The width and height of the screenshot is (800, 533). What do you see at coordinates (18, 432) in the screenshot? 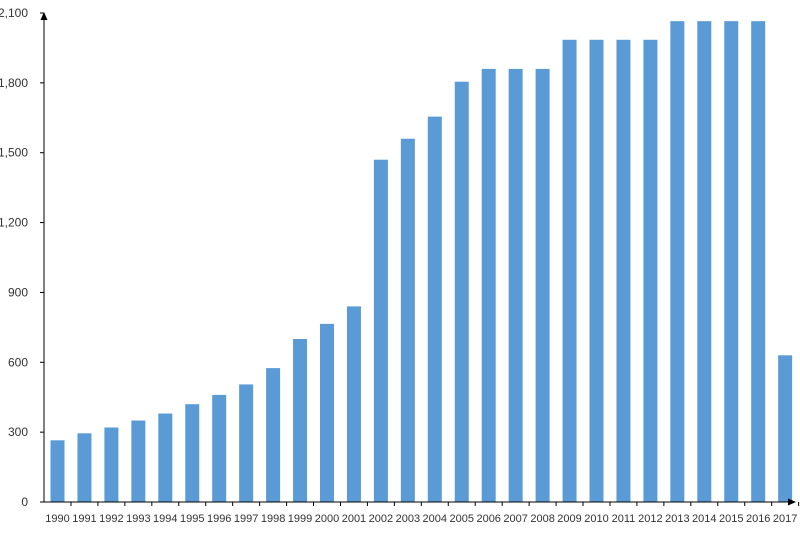
I see `y-tick-label: 300` at bounding box center [18, 432].